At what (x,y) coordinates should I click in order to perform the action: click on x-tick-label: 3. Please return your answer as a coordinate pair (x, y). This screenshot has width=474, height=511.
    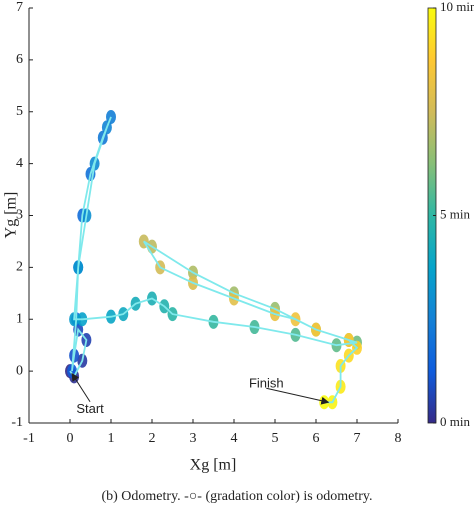
    Looking at the image, I should click on (193, 438).